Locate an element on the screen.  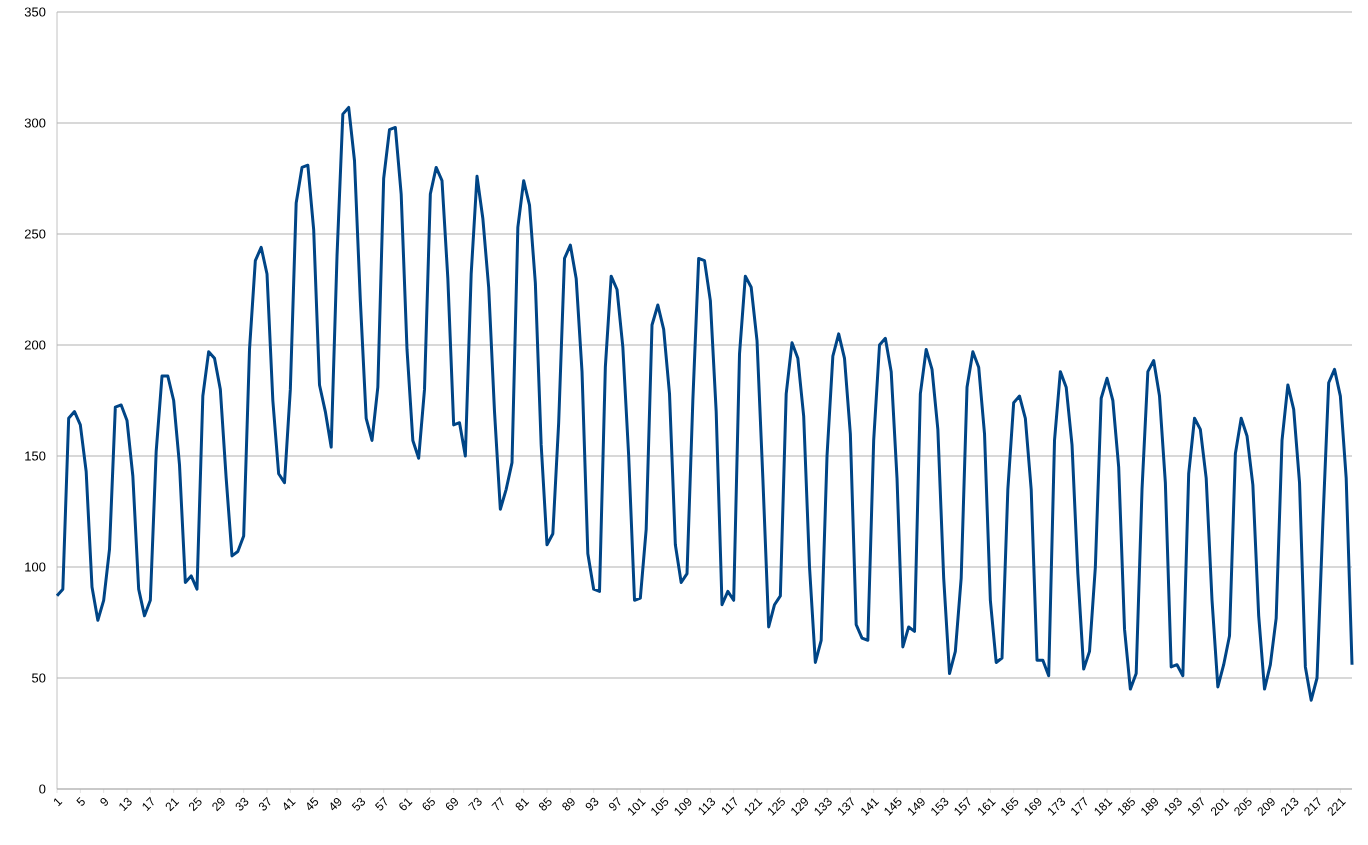
x-tick-label: 205 is located at coordinates (1243, 807).